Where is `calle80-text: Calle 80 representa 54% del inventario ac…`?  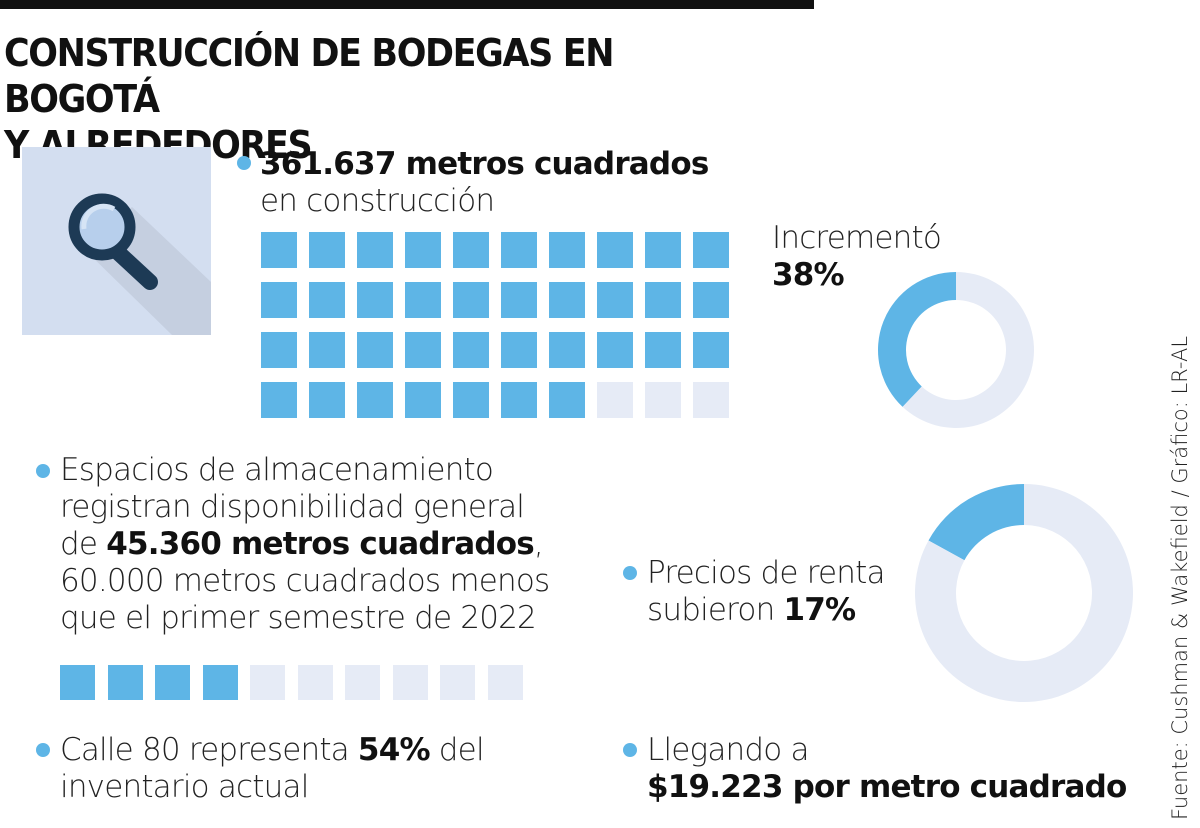
calle80-text: Calle 80 representa 54% del inventario ac… is located at coordinates (272, 768).